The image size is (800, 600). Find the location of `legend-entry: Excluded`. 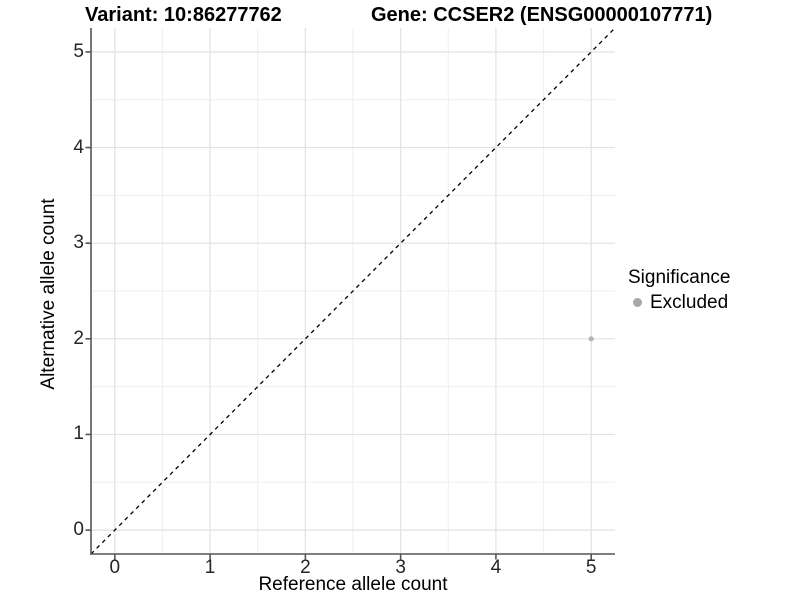

legend-entry: Excluded is located at coordinates (679, 302).